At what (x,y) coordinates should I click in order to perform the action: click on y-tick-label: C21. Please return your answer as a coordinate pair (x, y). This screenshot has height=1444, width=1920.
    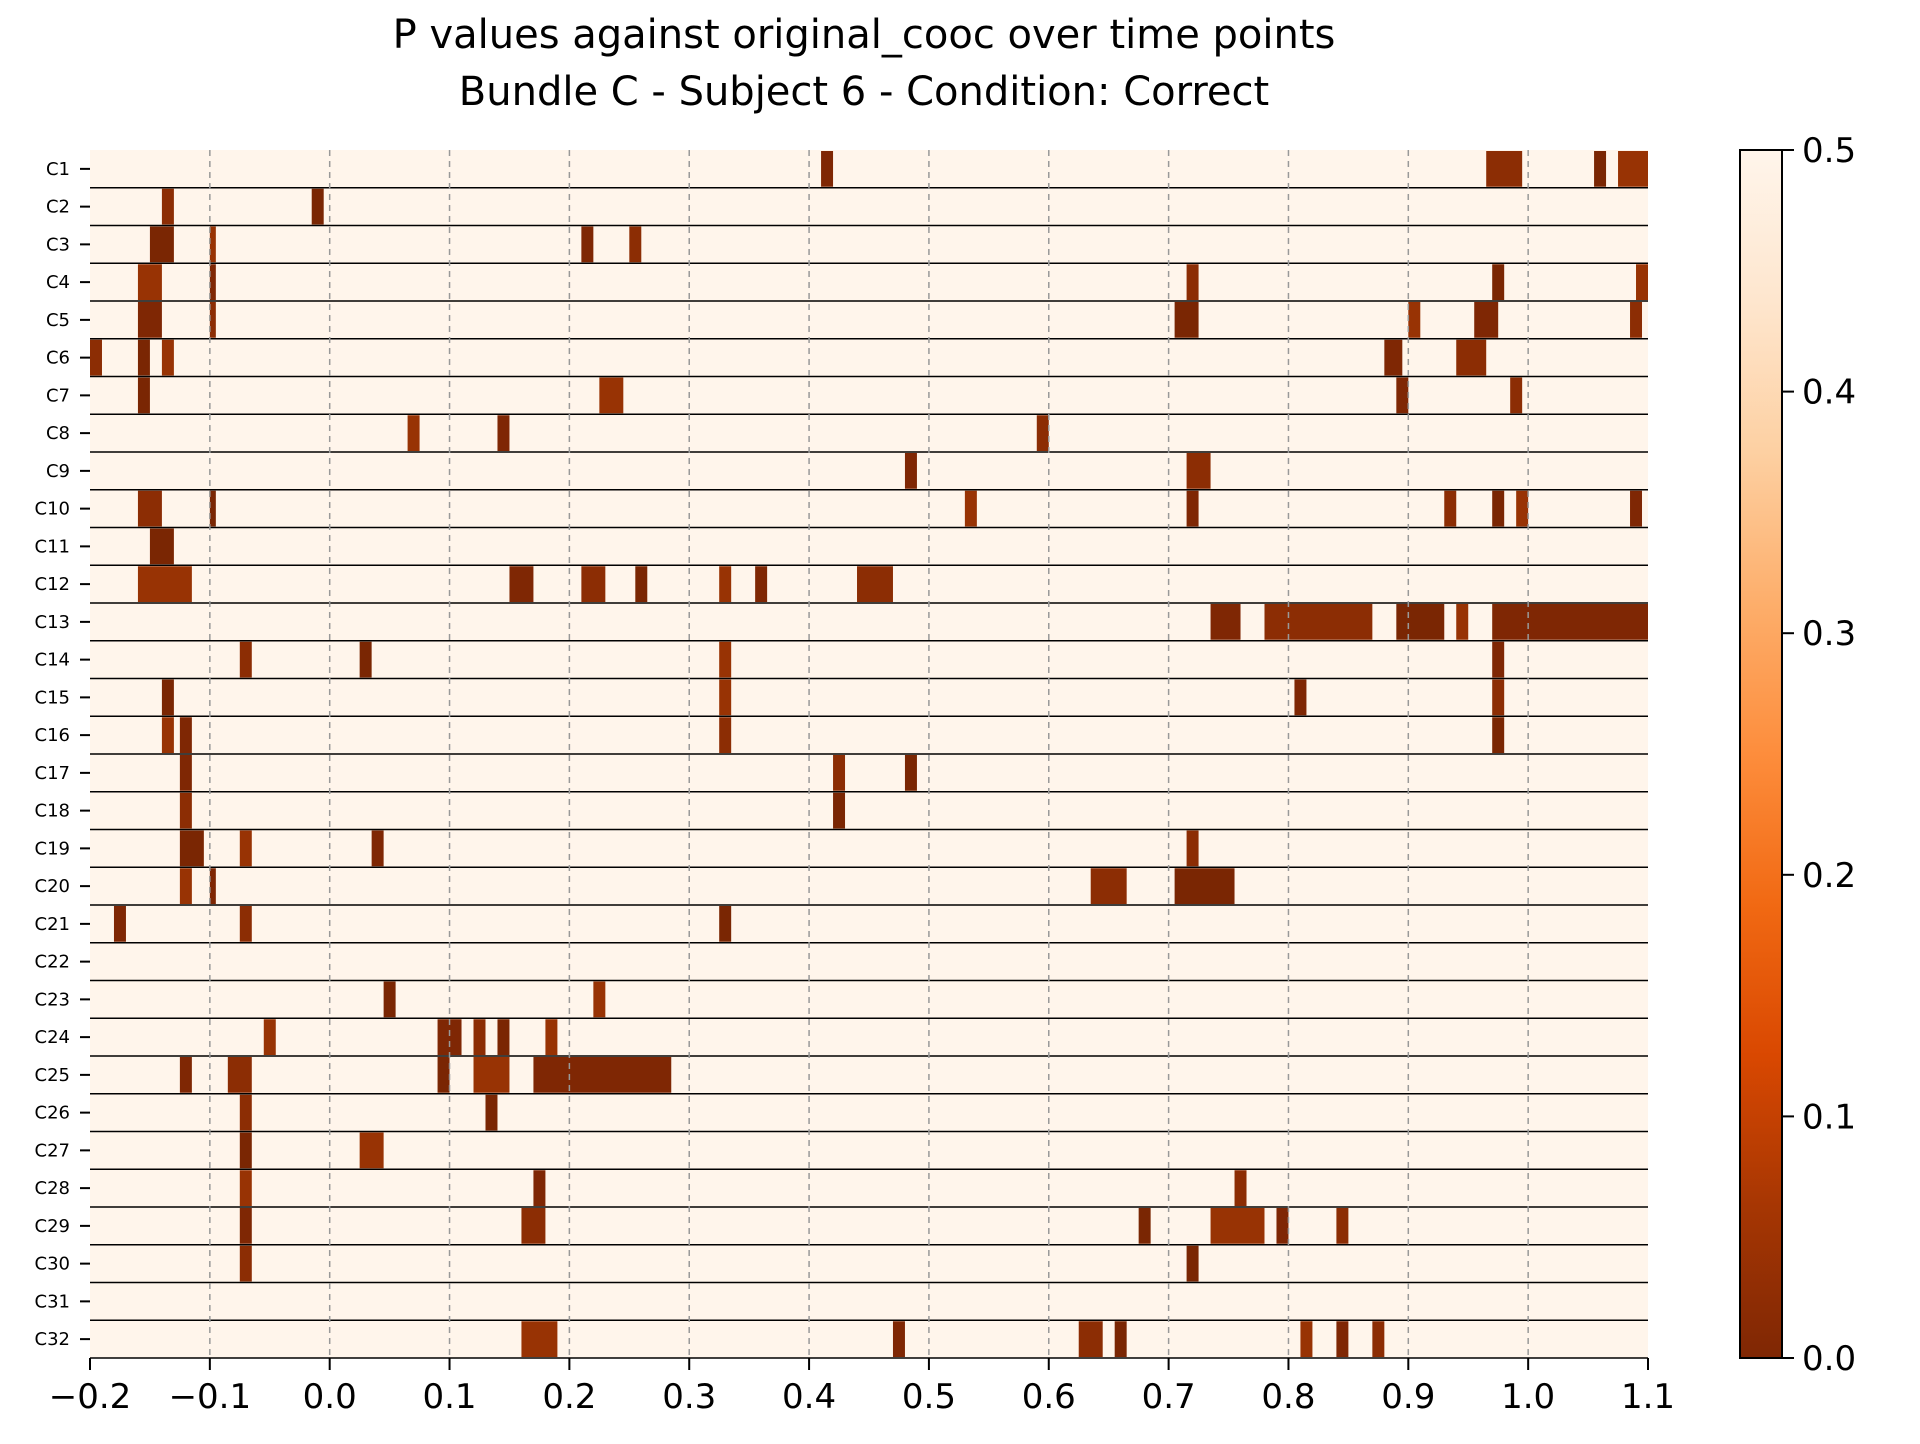
    Looking at the image, I should click on (52, 924).